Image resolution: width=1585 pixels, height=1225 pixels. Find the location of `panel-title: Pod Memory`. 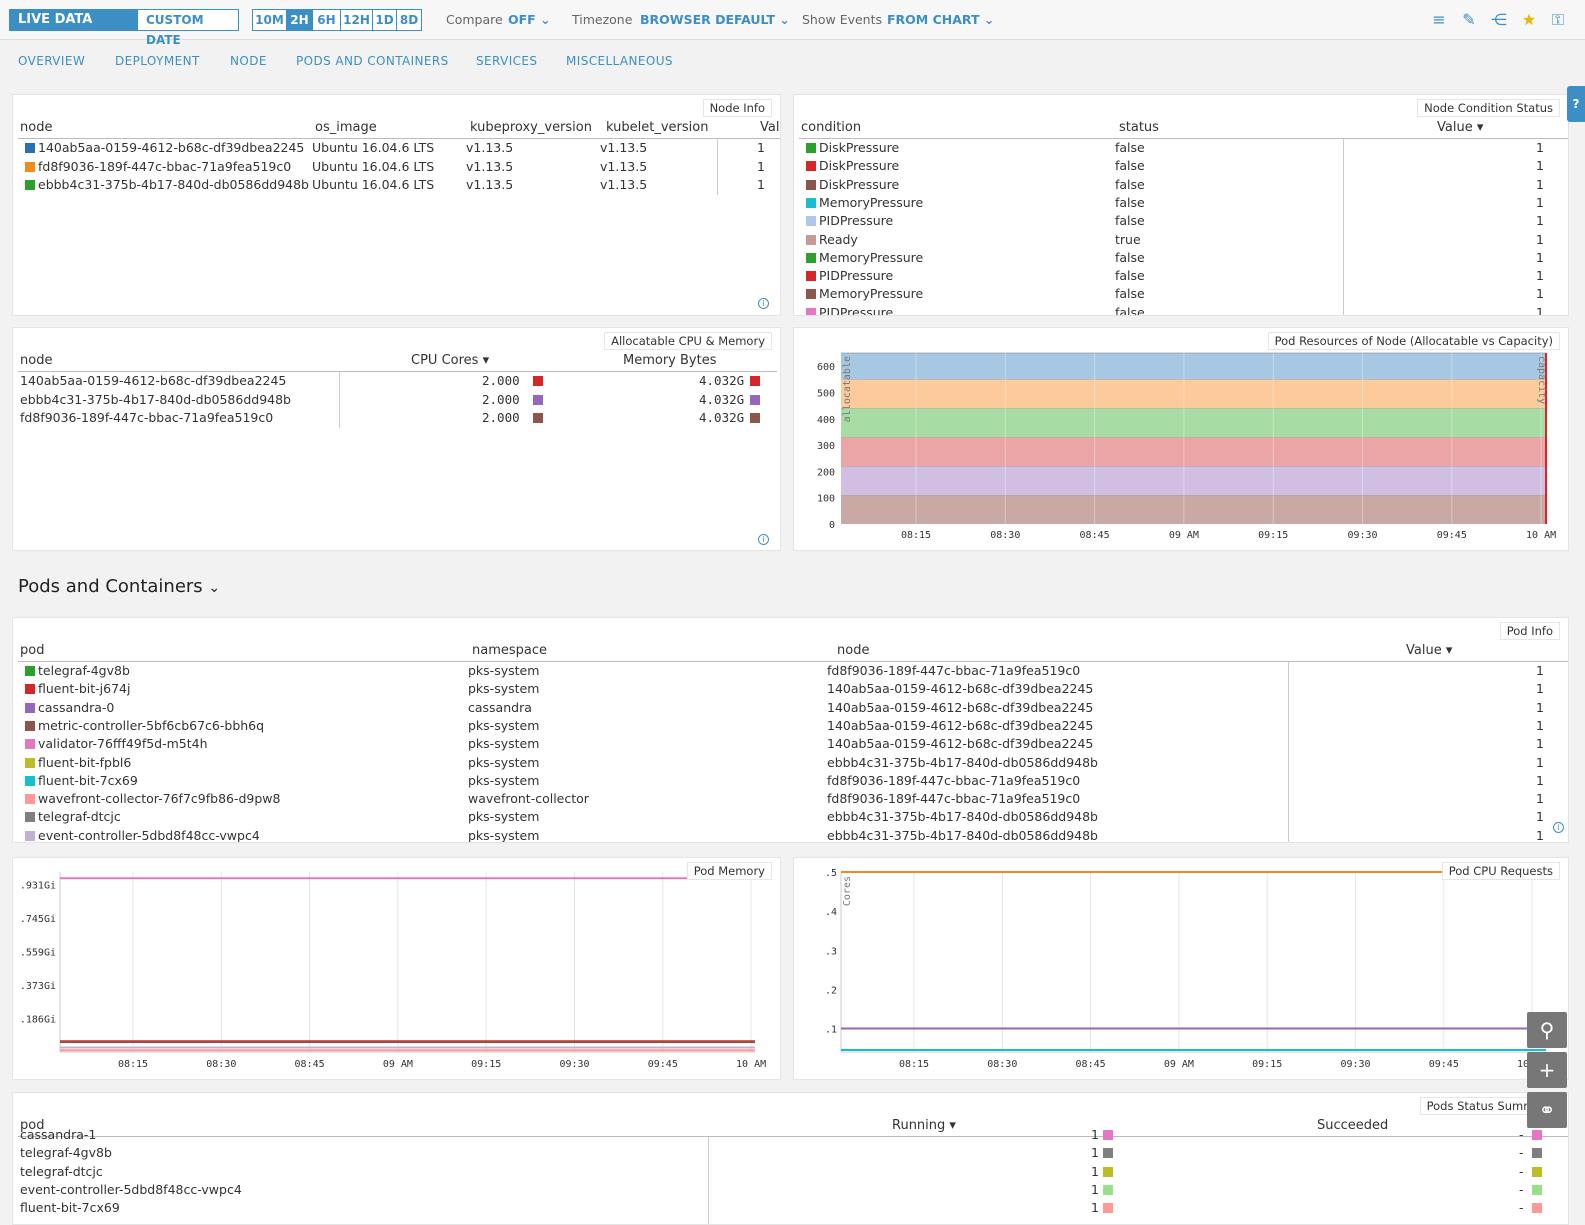

panel-title: Pod Memory is located at coordinates (729, 871).